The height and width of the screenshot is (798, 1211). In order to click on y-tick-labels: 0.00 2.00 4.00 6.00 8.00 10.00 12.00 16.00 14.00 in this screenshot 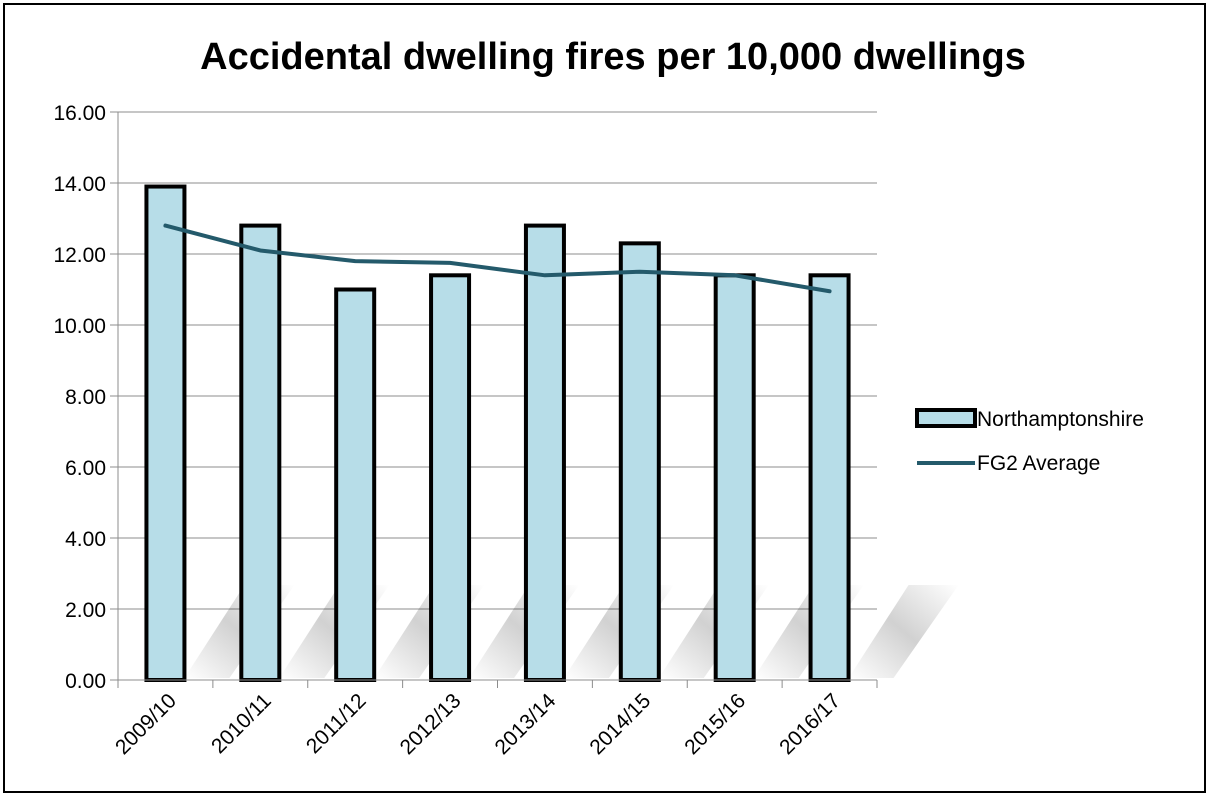, I will do `click(79, 397)`.